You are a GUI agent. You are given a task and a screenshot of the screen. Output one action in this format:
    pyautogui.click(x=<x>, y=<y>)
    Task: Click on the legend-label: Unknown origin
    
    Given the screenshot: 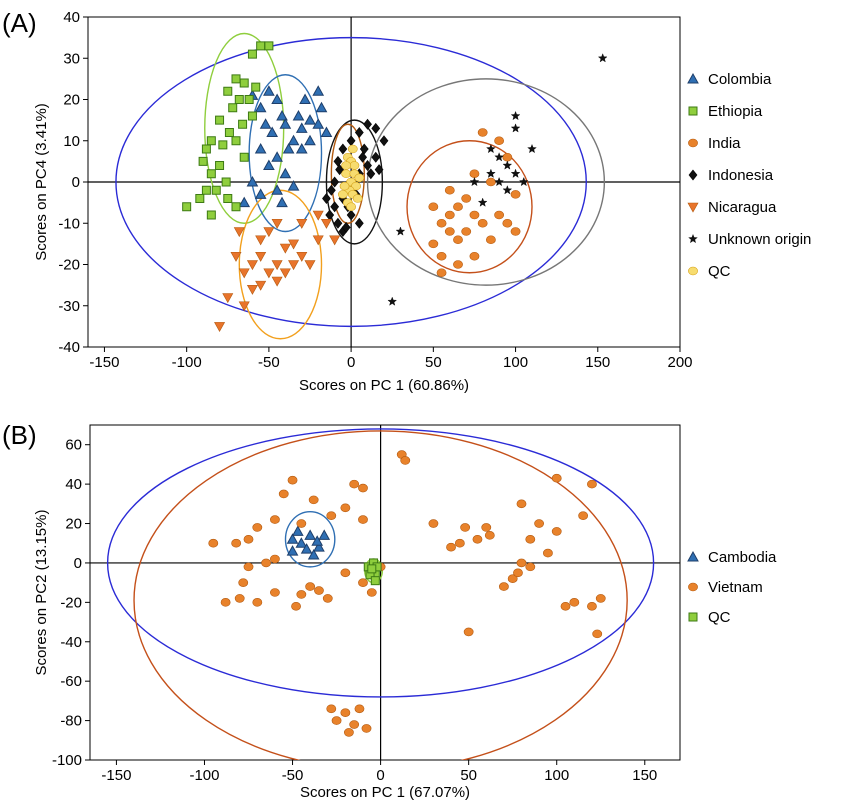 What is the action you would take?
    pyautogui.click(x=759, y=239)
    